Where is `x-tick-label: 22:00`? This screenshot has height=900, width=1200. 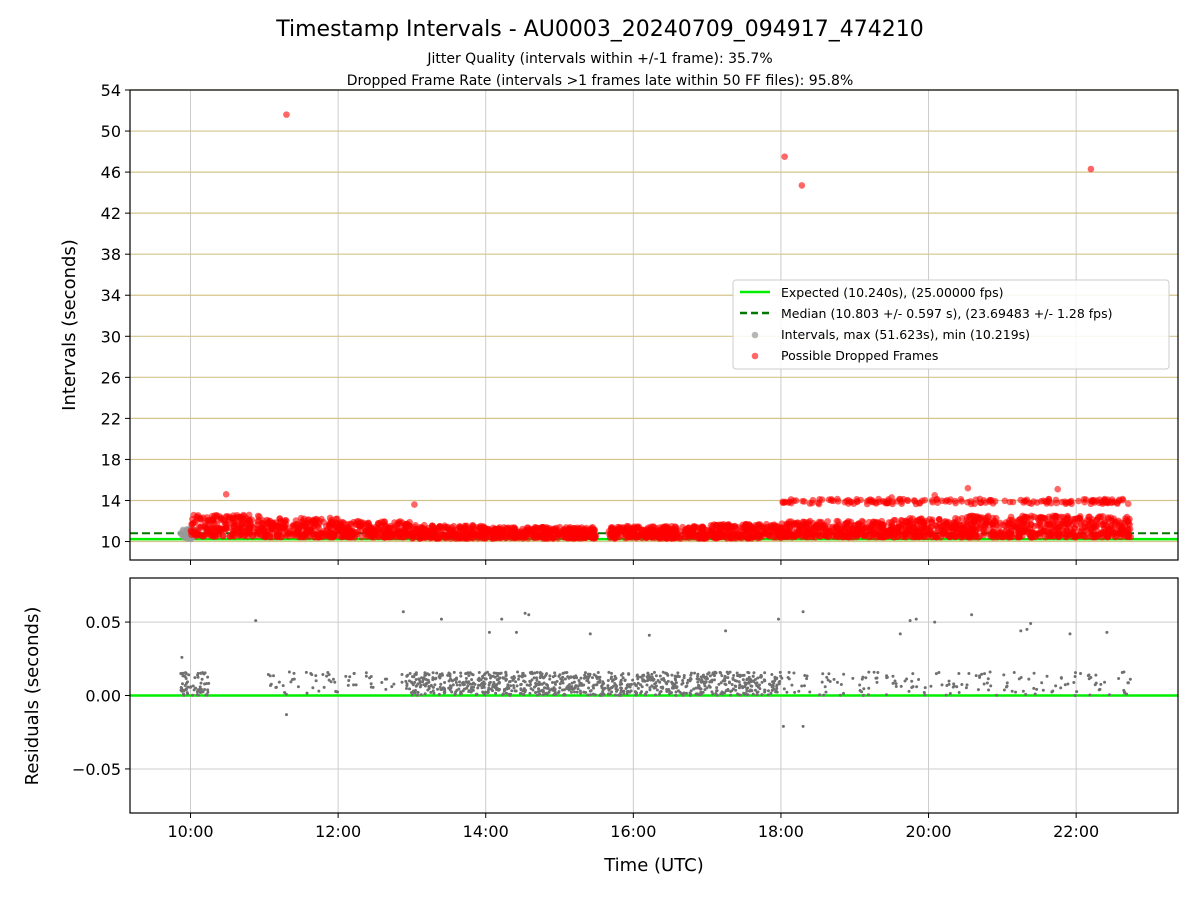 x-tick-label: 22:00 is located at coordinates (1076, 831).